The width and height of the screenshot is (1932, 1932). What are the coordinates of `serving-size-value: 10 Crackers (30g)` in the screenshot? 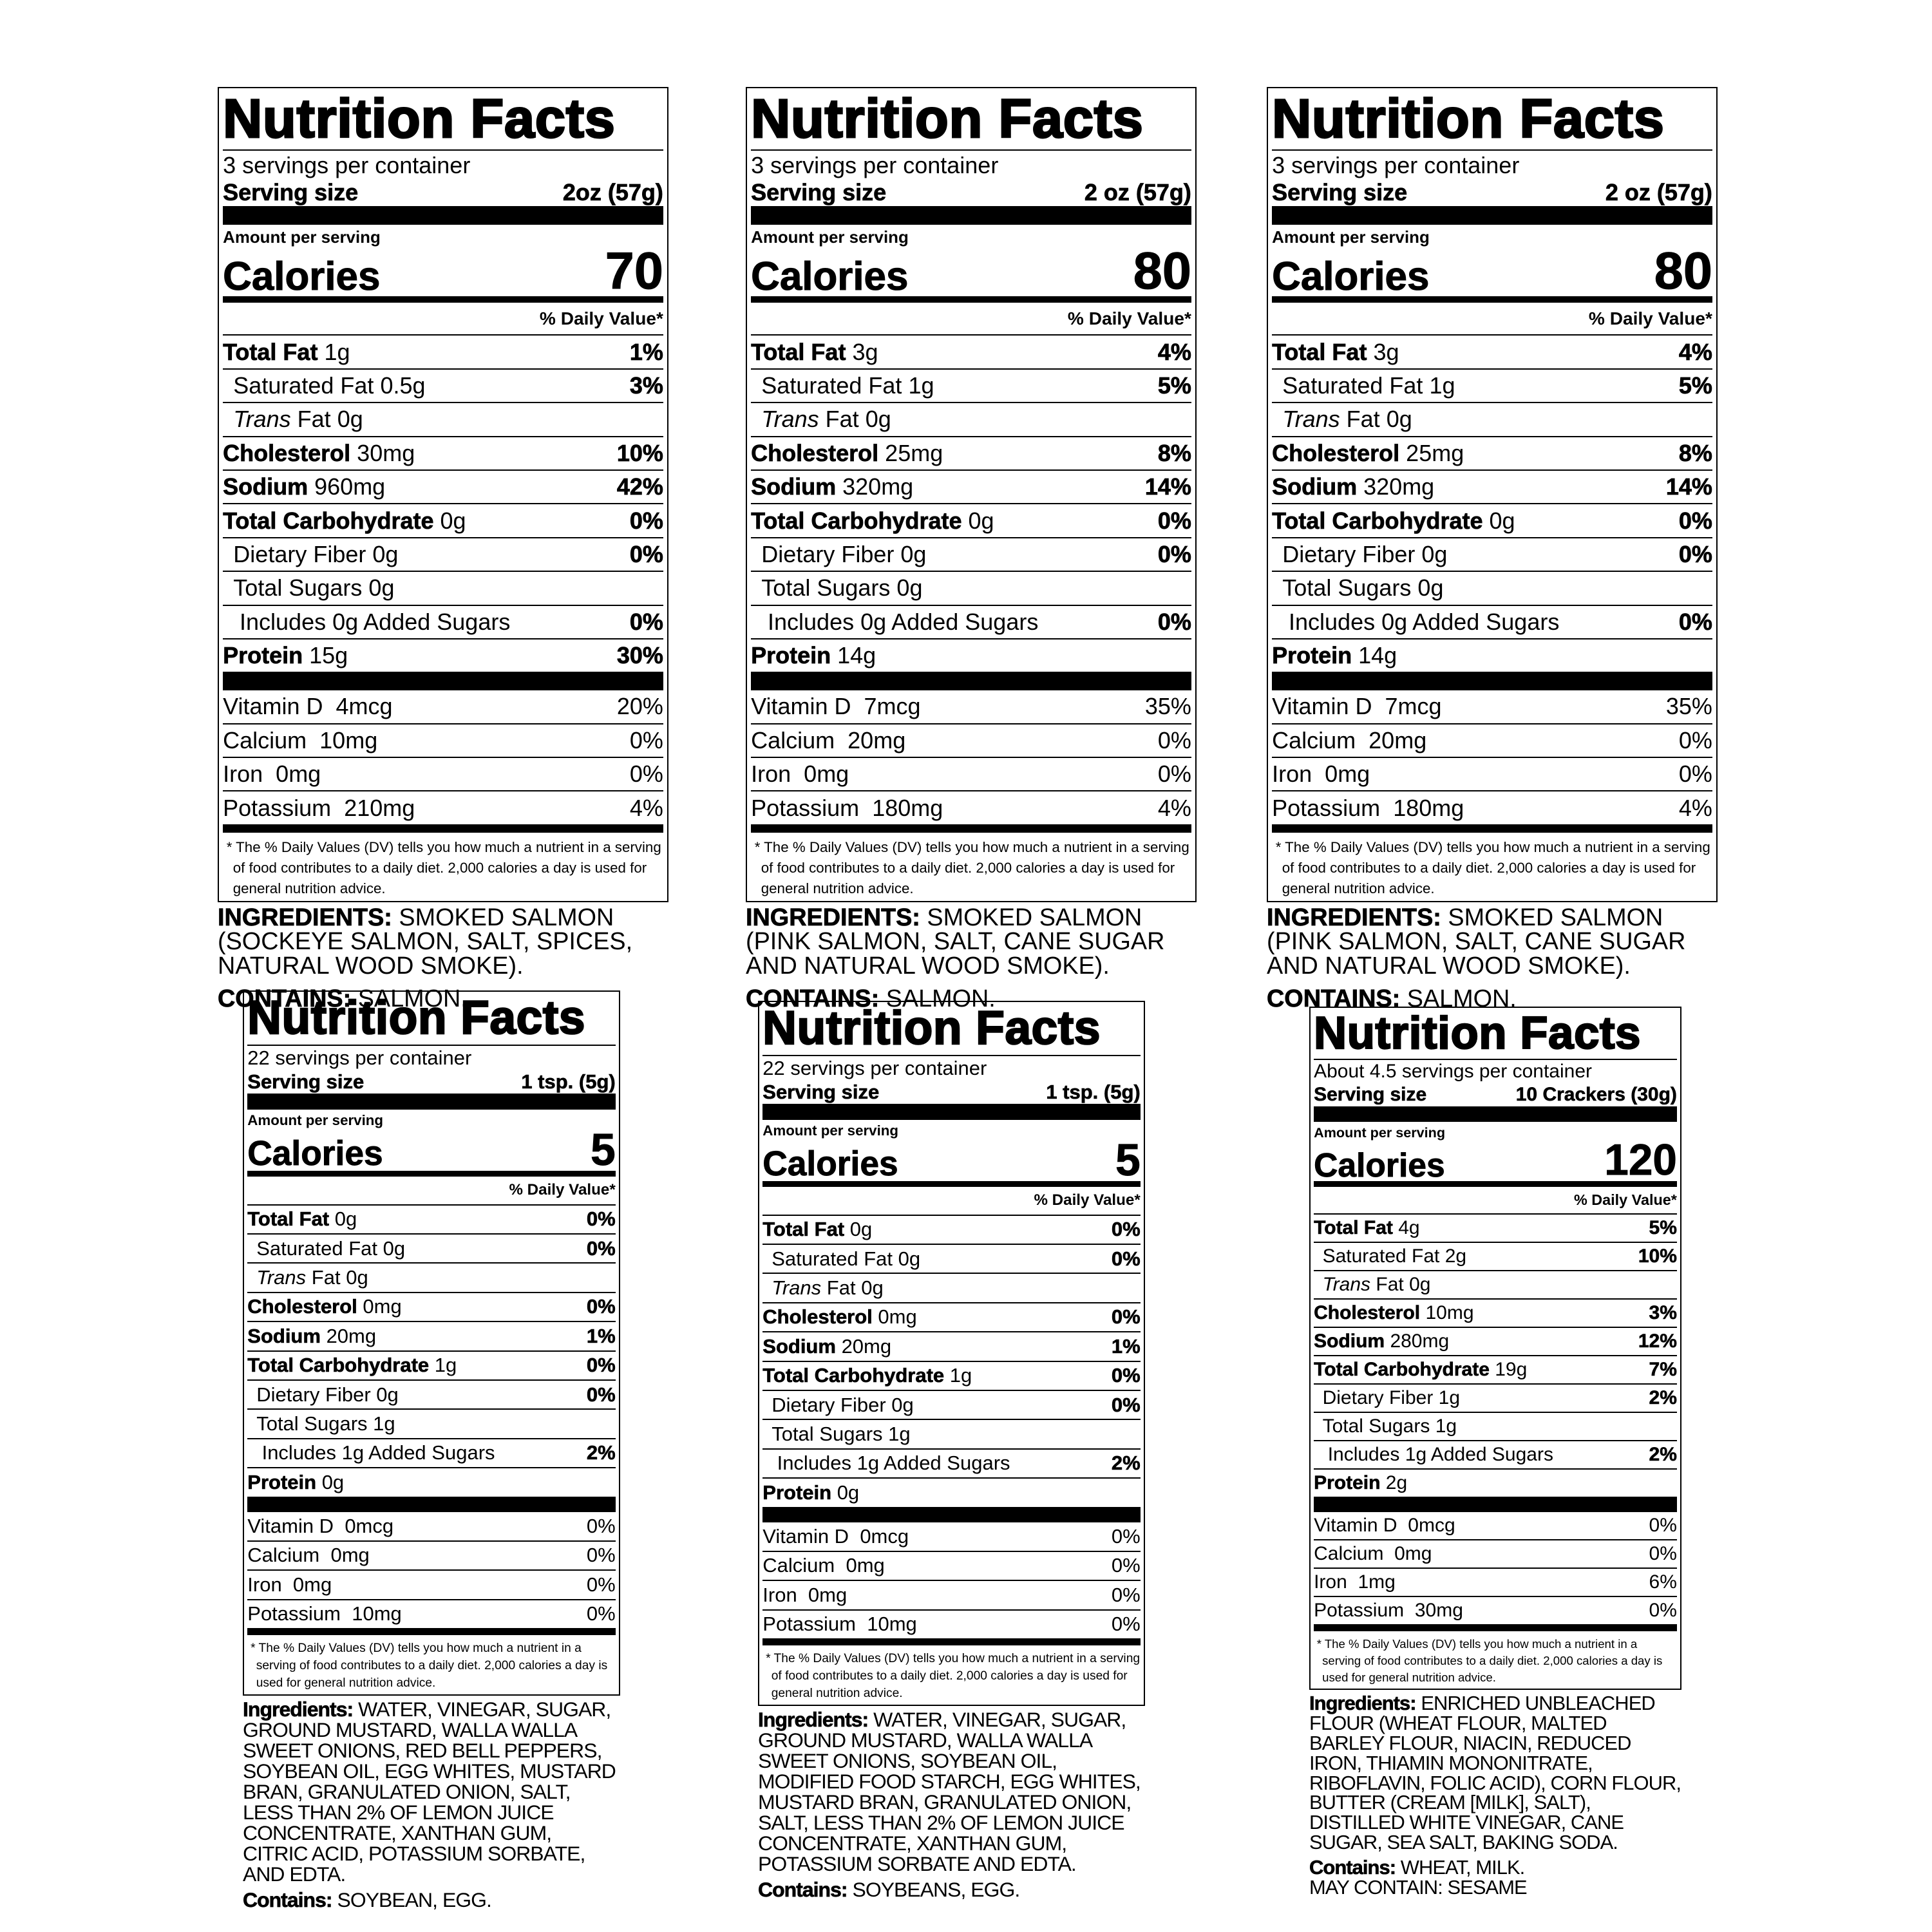 It's located at (1596, 1094).